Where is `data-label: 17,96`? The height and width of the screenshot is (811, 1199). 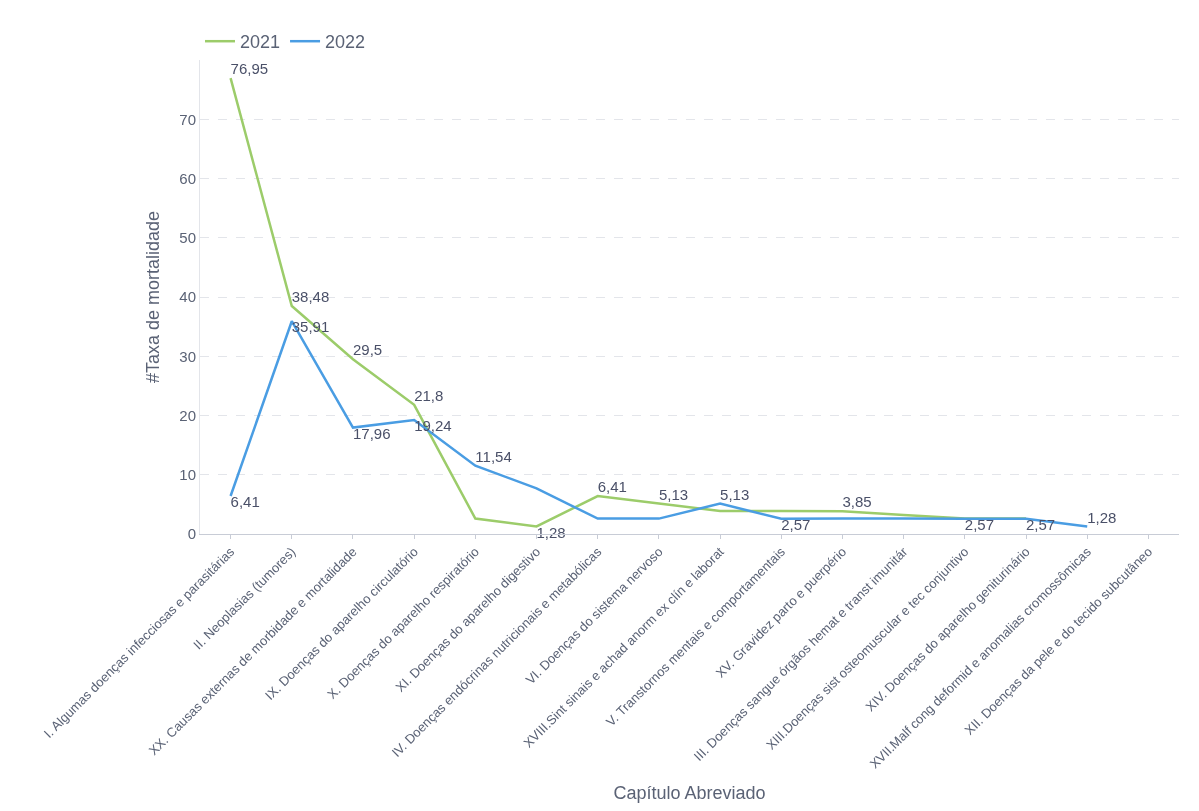
data-label: 17,96 is located at coordinates (371, 433).